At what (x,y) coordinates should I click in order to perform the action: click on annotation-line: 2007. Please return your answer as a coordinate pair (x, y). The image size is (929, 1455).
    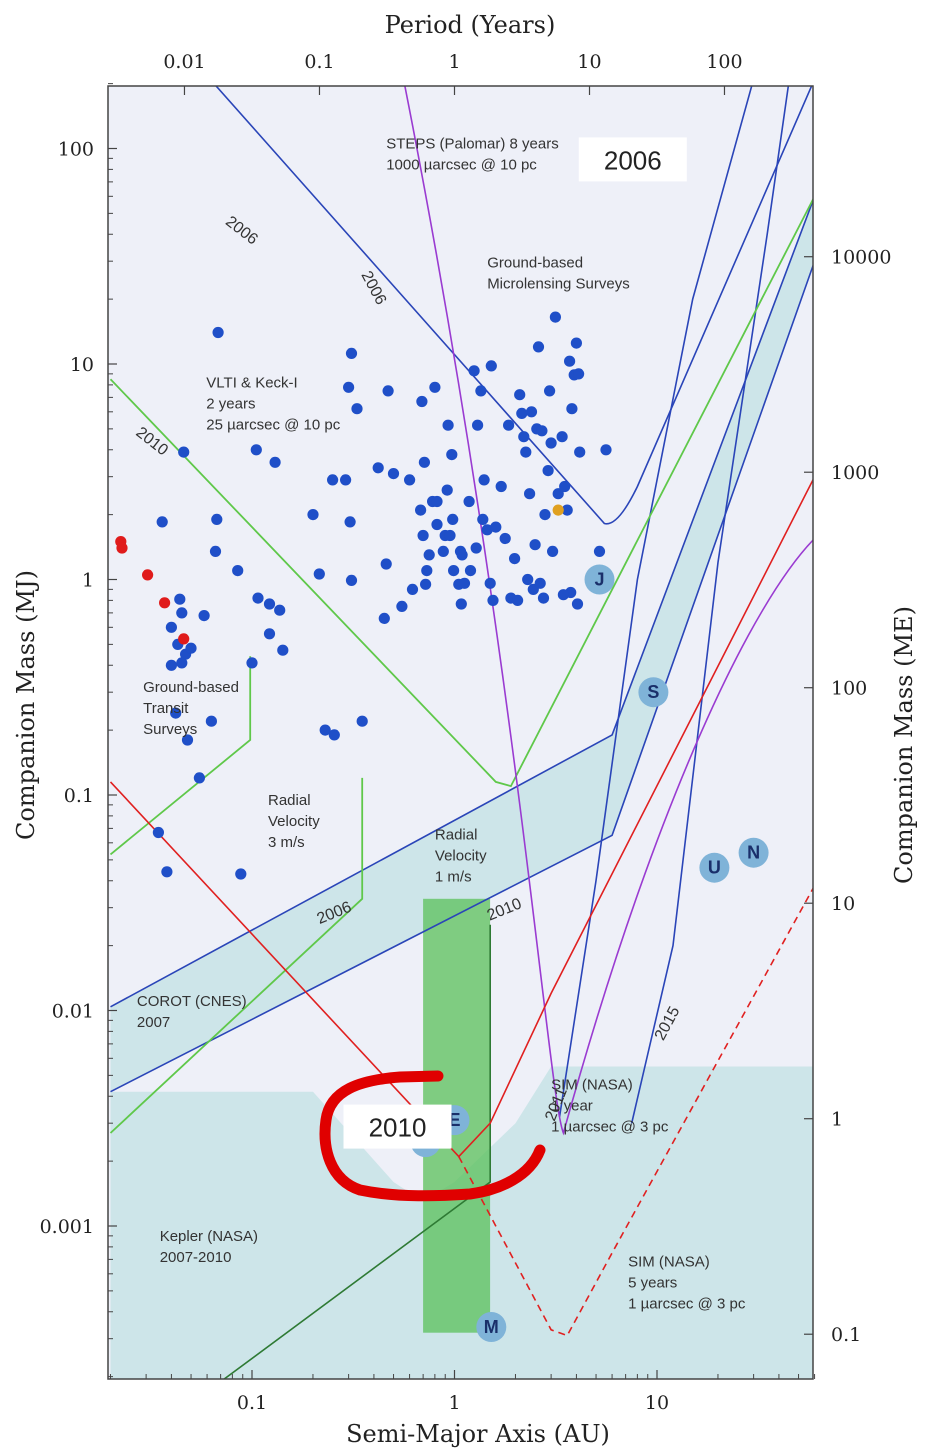
    Looking at the image, I should click on (153, 1022).